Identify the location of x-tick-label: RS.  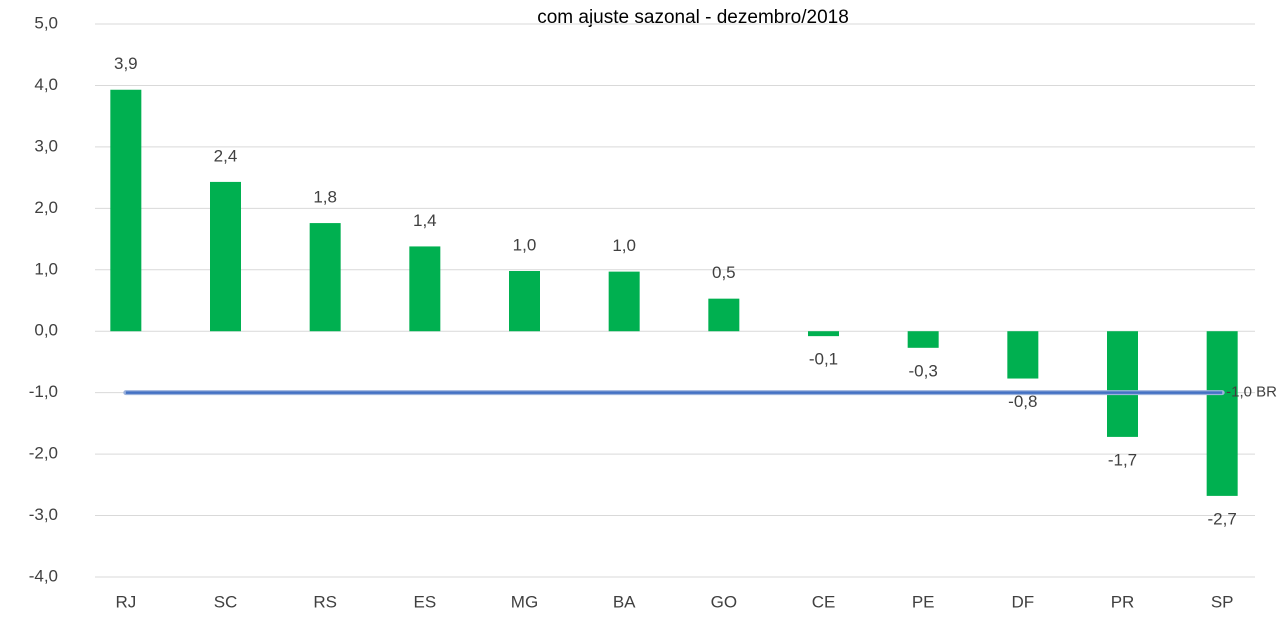
(325, 601).